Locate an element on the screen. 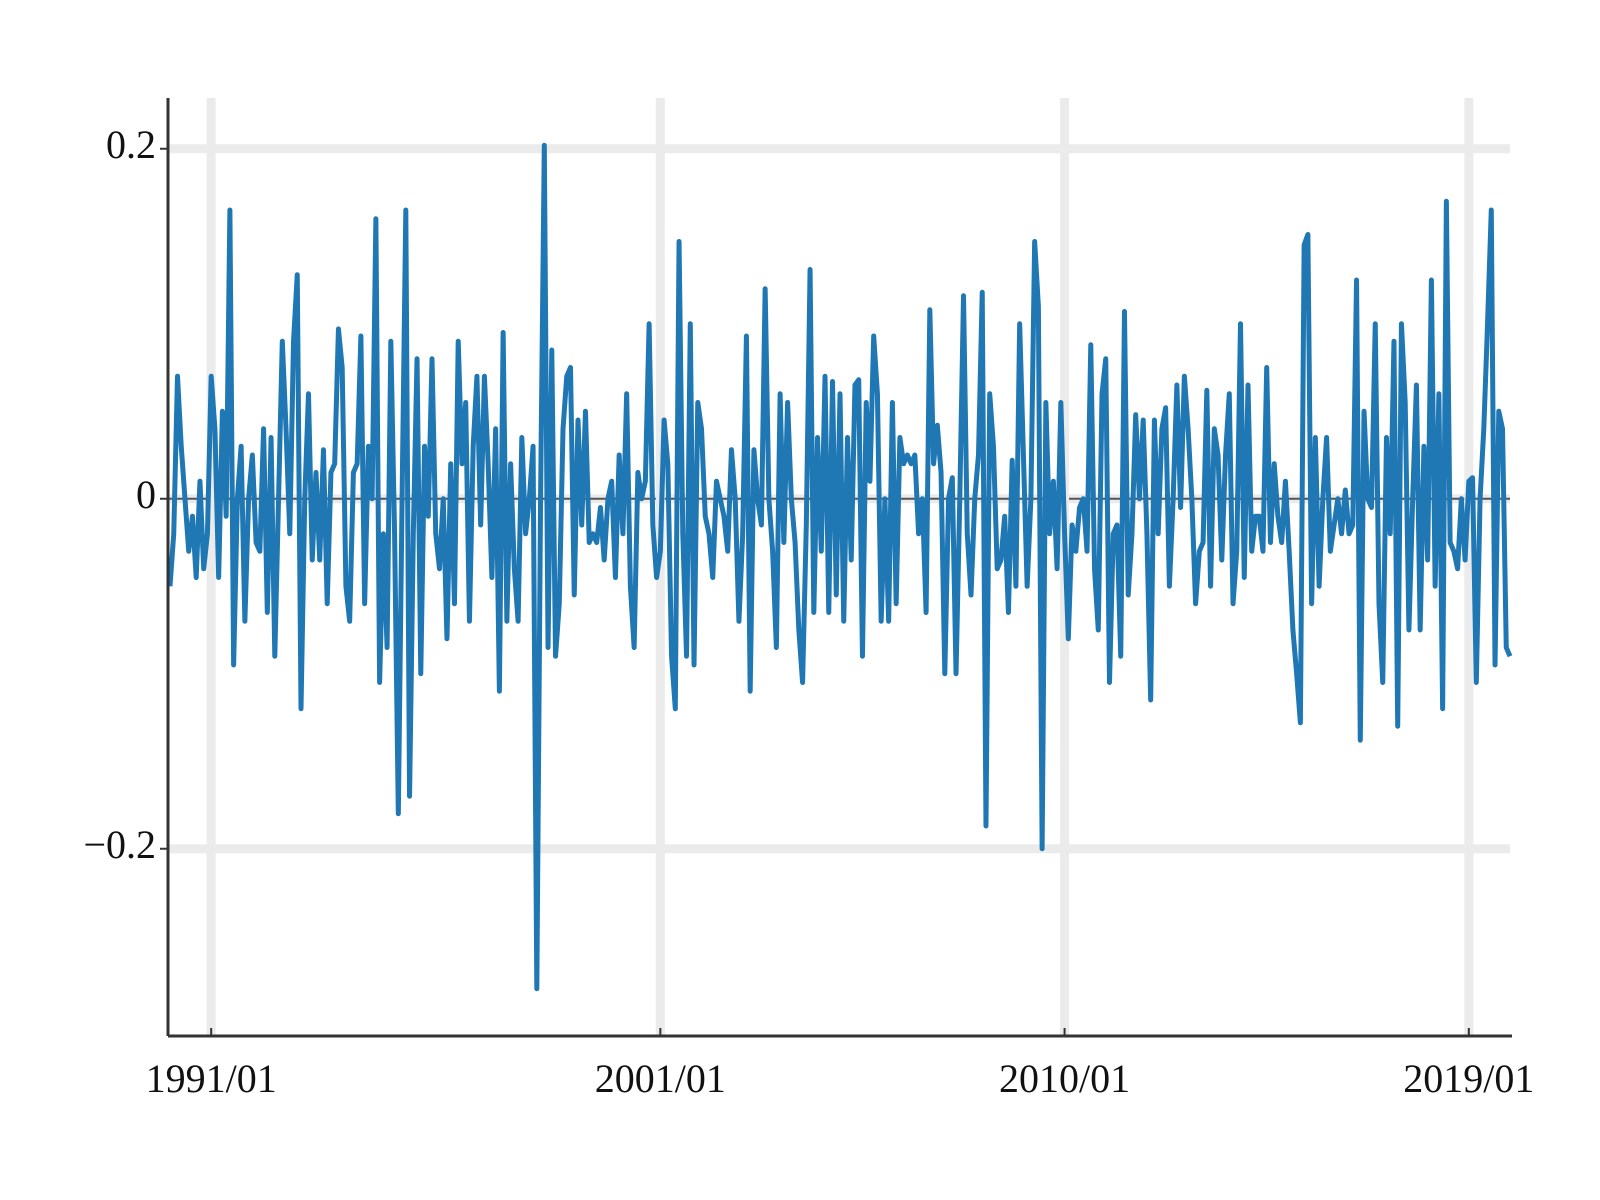 The image size is (1600, 1200). x-tick-label: 2019/01 is located at coordinates (1468, 1078).